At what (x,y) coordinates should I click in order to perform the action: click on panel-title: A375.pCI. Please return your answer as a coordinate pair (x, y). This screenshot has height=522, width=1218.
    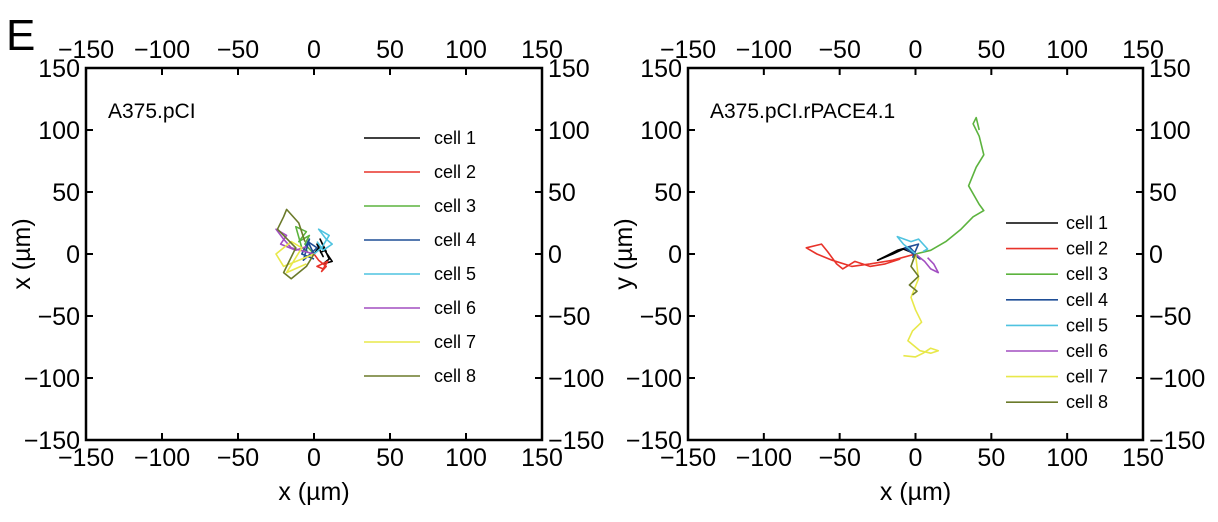
    Looking at the image, I should click on (152, 111).